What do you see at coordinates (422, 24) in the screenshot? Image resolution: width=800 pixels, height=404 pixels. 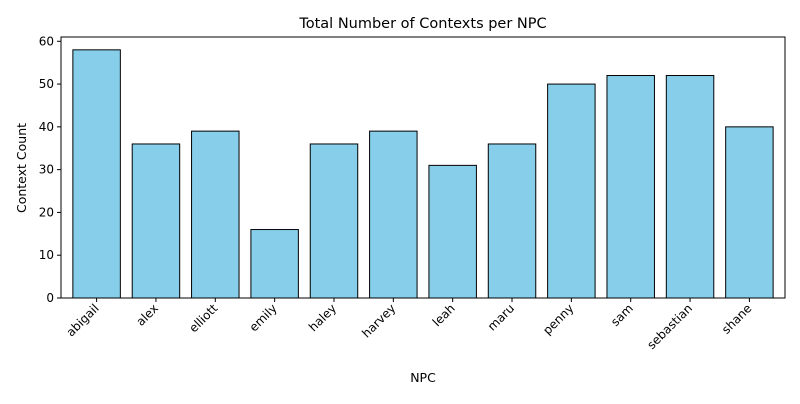 I see `chart-title: Total Number of Contexts per NPC` at bounding box center [422, 24].